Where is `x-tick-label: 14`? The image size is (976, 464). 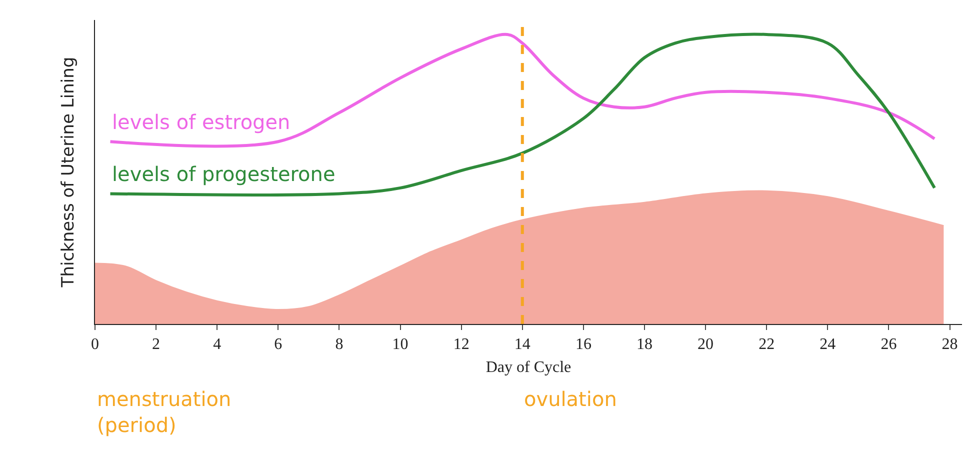 x-tick-label: 14 is located at coordinates (522, 345).